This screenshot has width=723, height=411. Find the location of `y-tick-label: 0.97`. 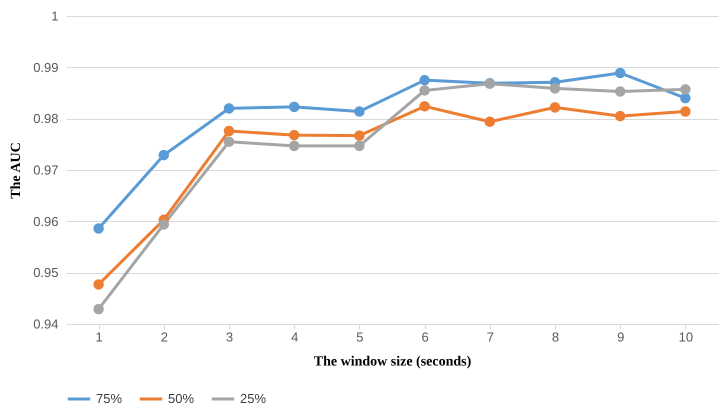

y-tick-label: 0.97 is located at coordinates (45, 170).